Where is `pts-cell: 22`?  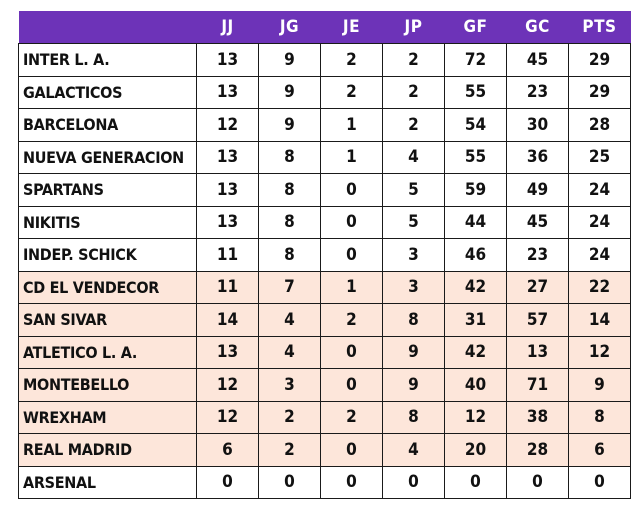
pts-cell: 22 is located at coordinates (599, 287).